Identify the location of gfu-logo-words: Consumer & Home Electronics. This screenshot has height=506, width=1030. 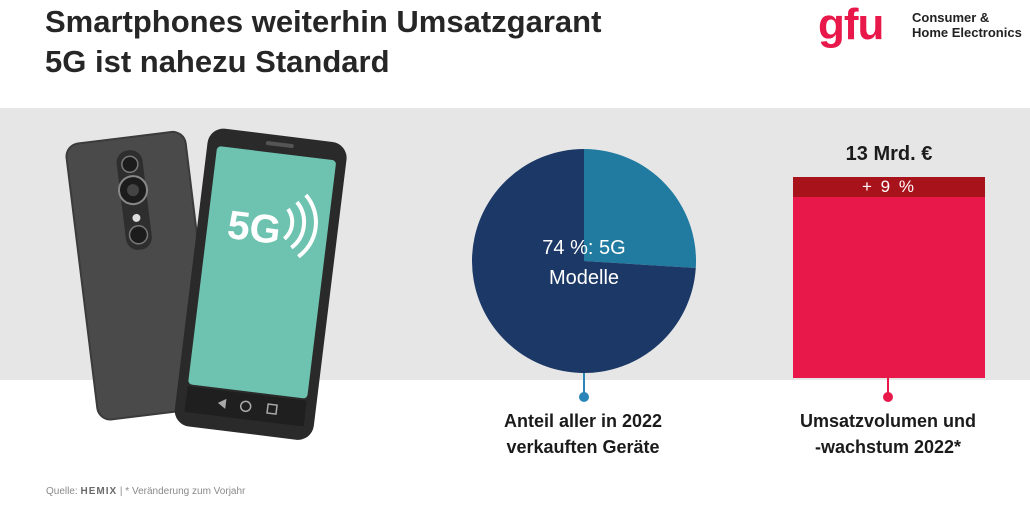
(967, 25).